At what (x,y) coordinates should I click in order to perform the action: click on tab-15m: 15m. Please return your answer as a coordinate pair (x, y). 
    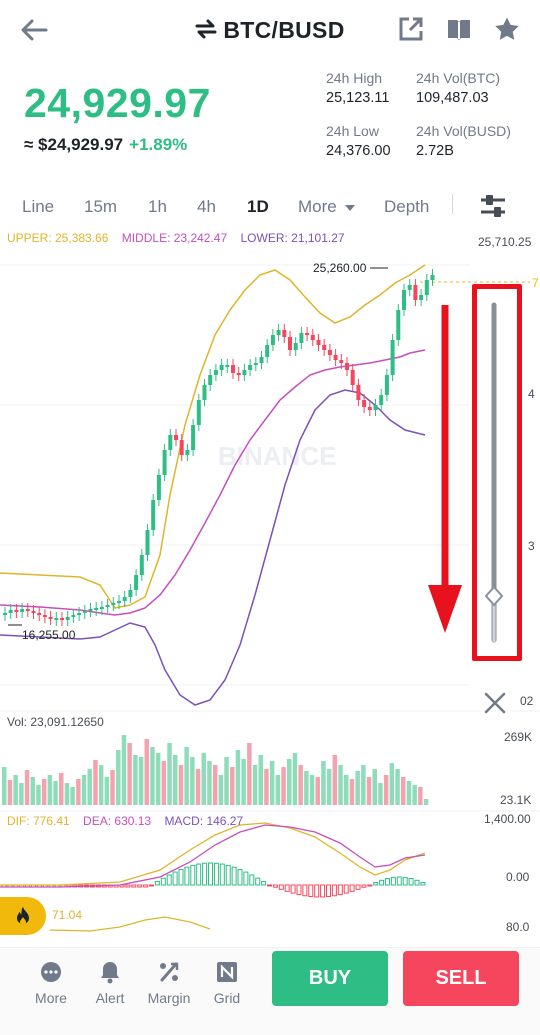
    Looking at the image, I should click on (101, 206).